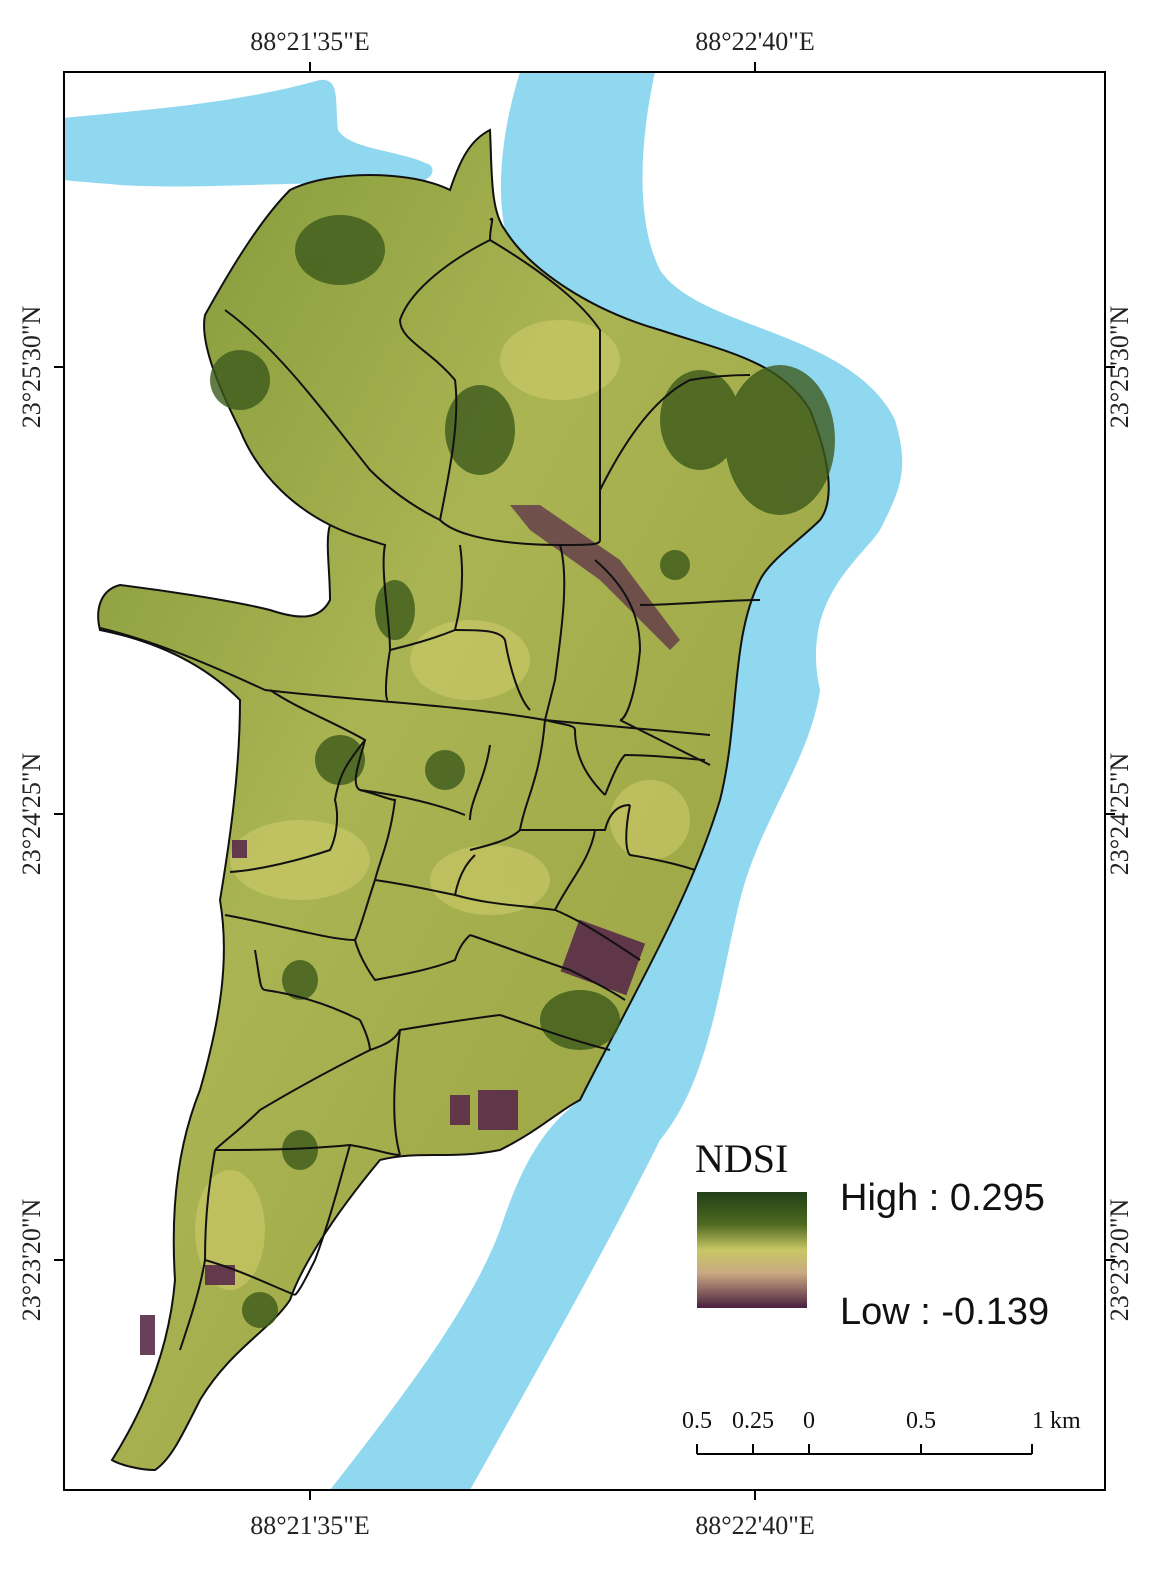 This screenshot has height=1579, width=1175. Describe the element at coordinates (248, 133) in the screenshot. I see `river-backwater` at that location.